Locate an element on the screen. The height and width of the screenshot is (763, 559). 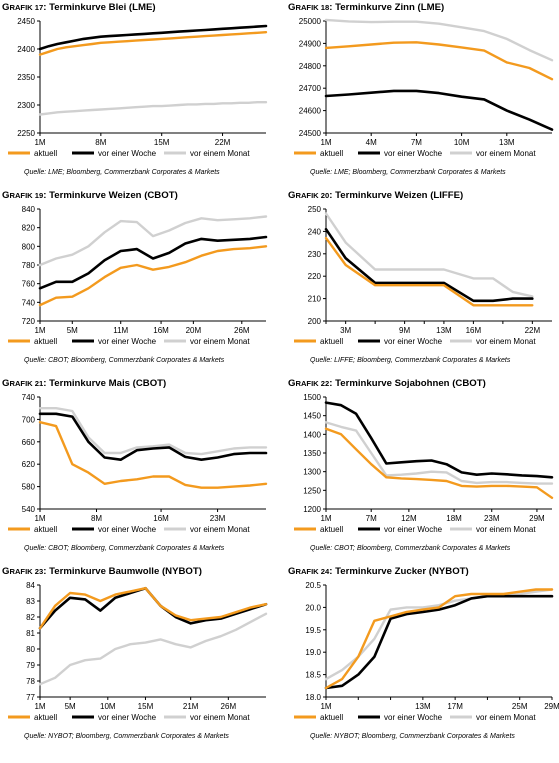
y-tick-label: 760 is located at coordinates (29, 284).